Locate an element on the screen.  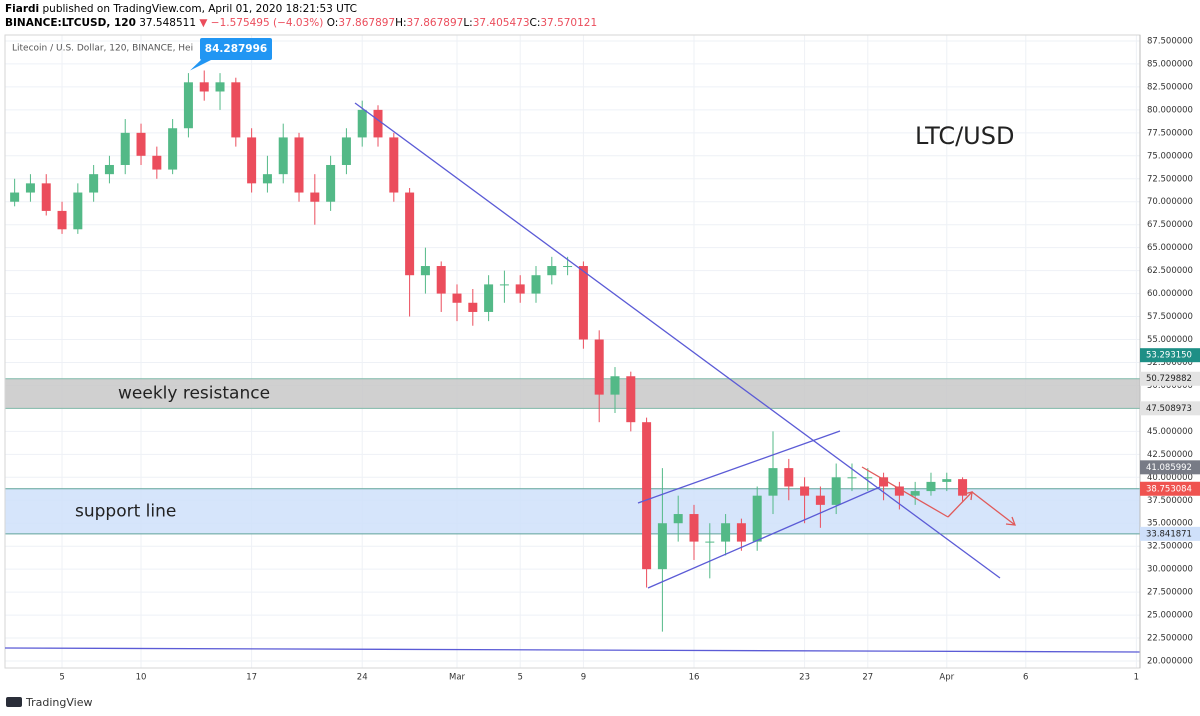
ohlc-label: O: is located at coordinates (333, 23).